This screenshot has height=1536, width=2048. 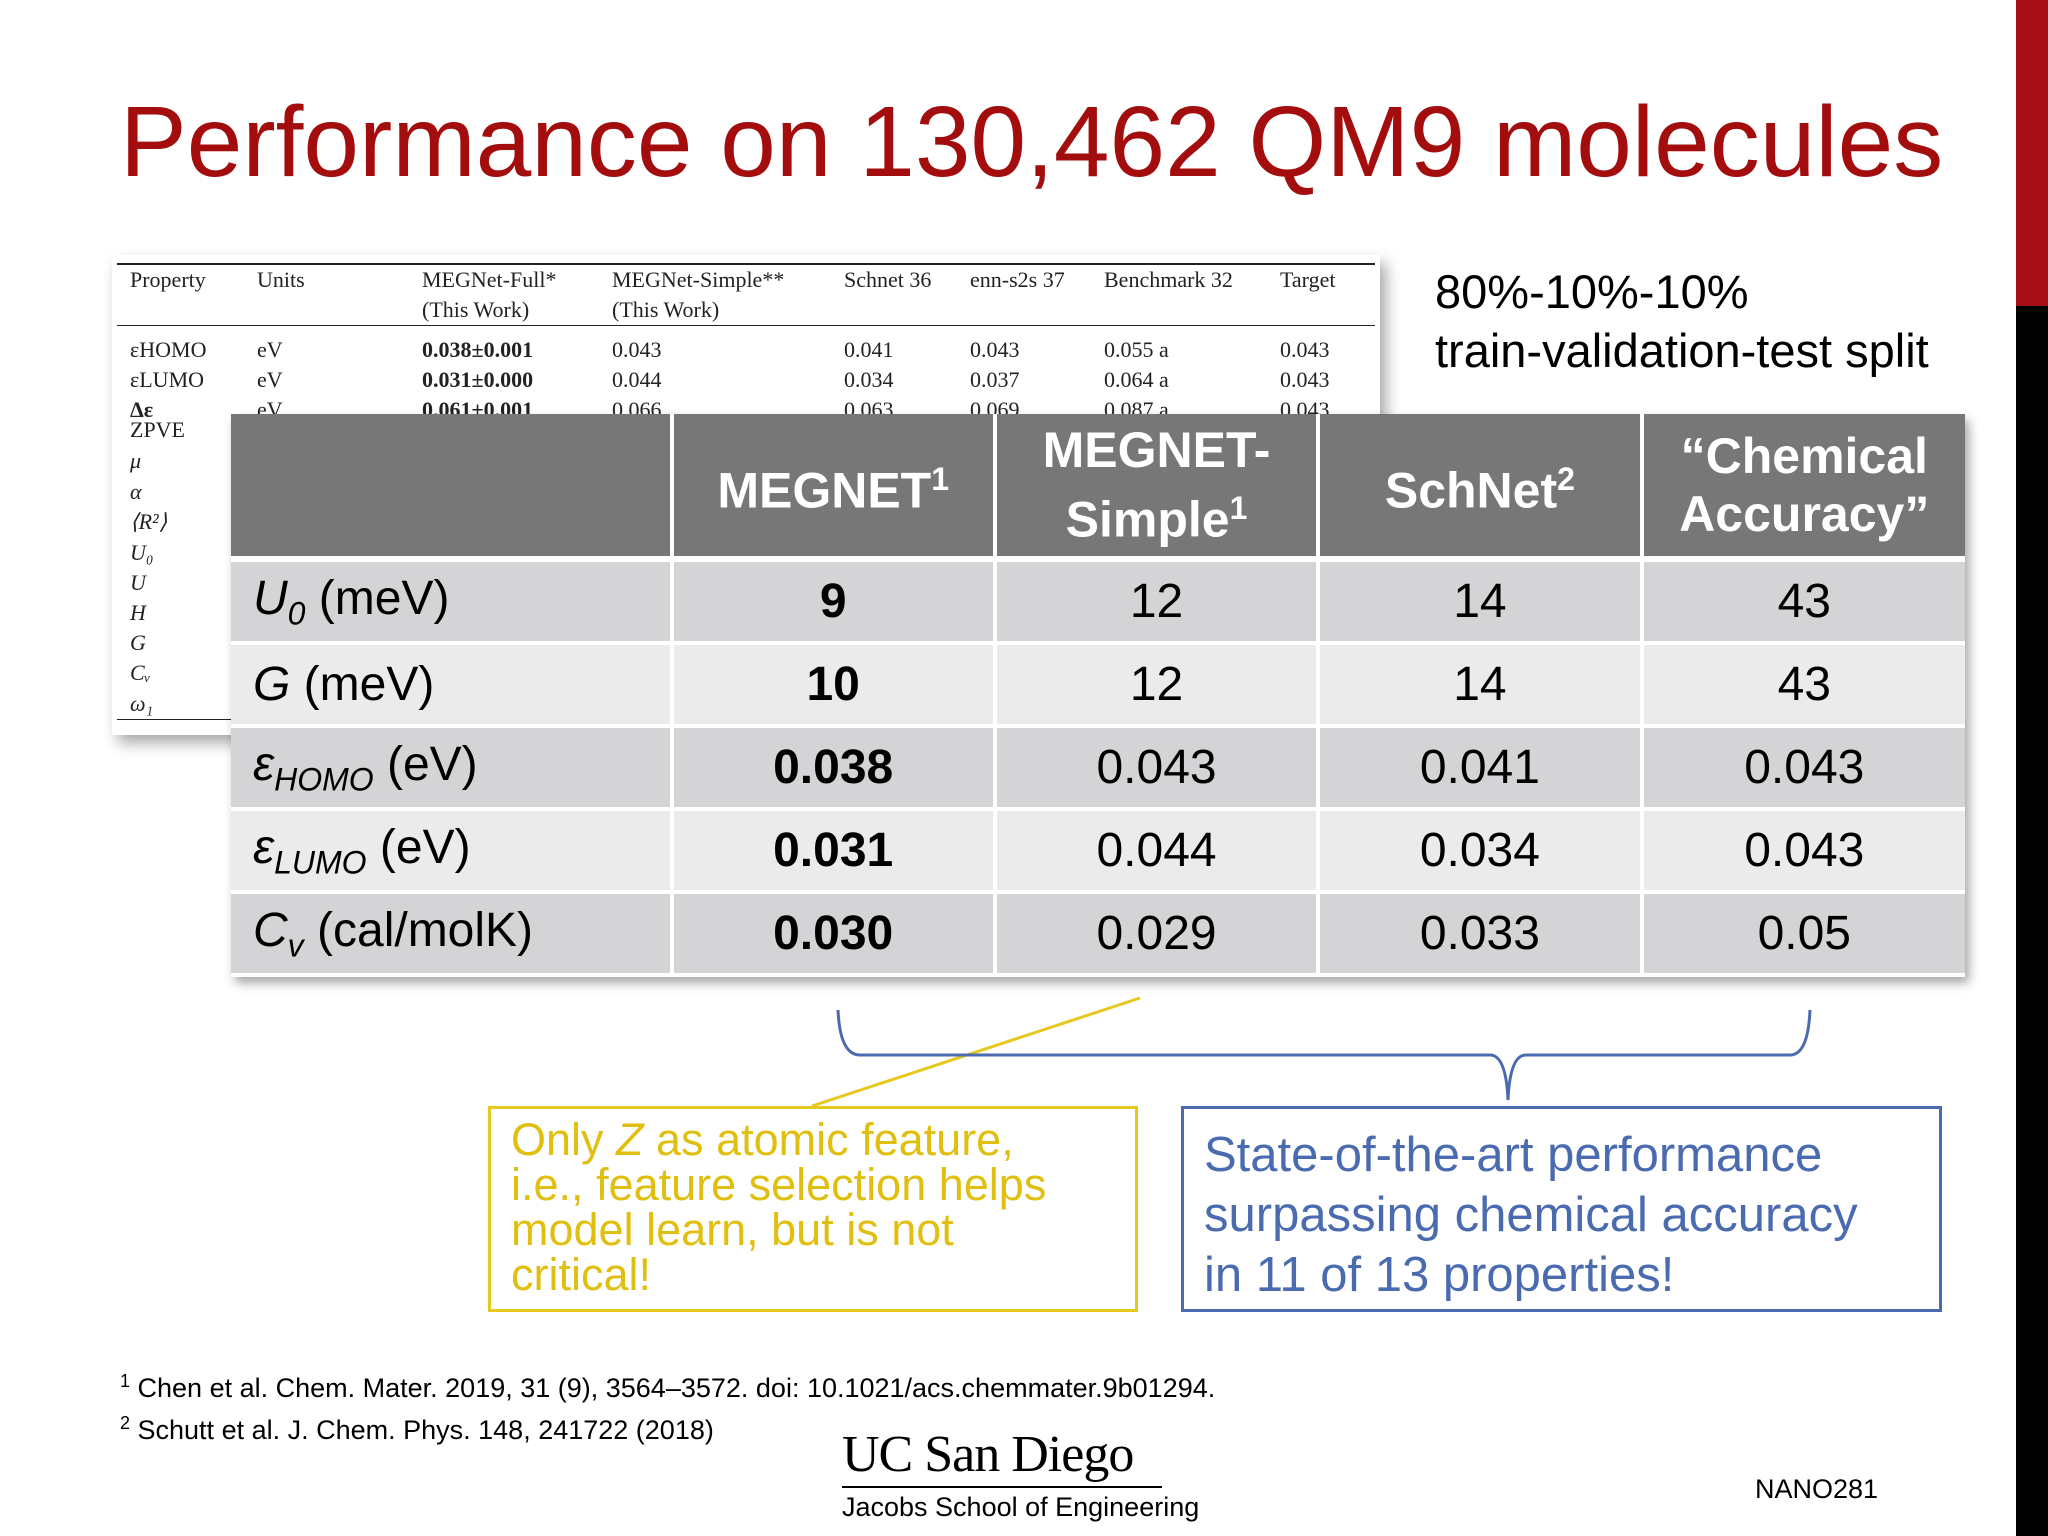 What do you see at coordinates (168, 279) in the screenshot?
I see `paper-header-property: Property` at bounding box center [168, 279].